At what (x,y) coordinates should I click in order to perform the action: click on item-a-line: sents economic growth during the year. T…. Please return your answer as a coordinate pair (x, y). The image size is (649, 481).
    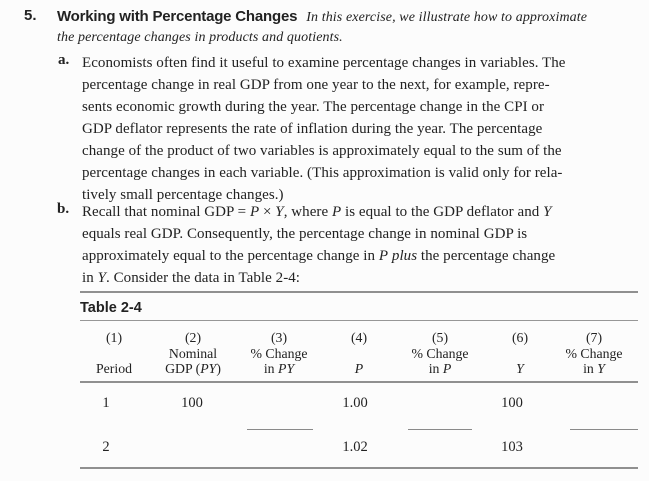
    Looking at the image, I should click on (313, 107).